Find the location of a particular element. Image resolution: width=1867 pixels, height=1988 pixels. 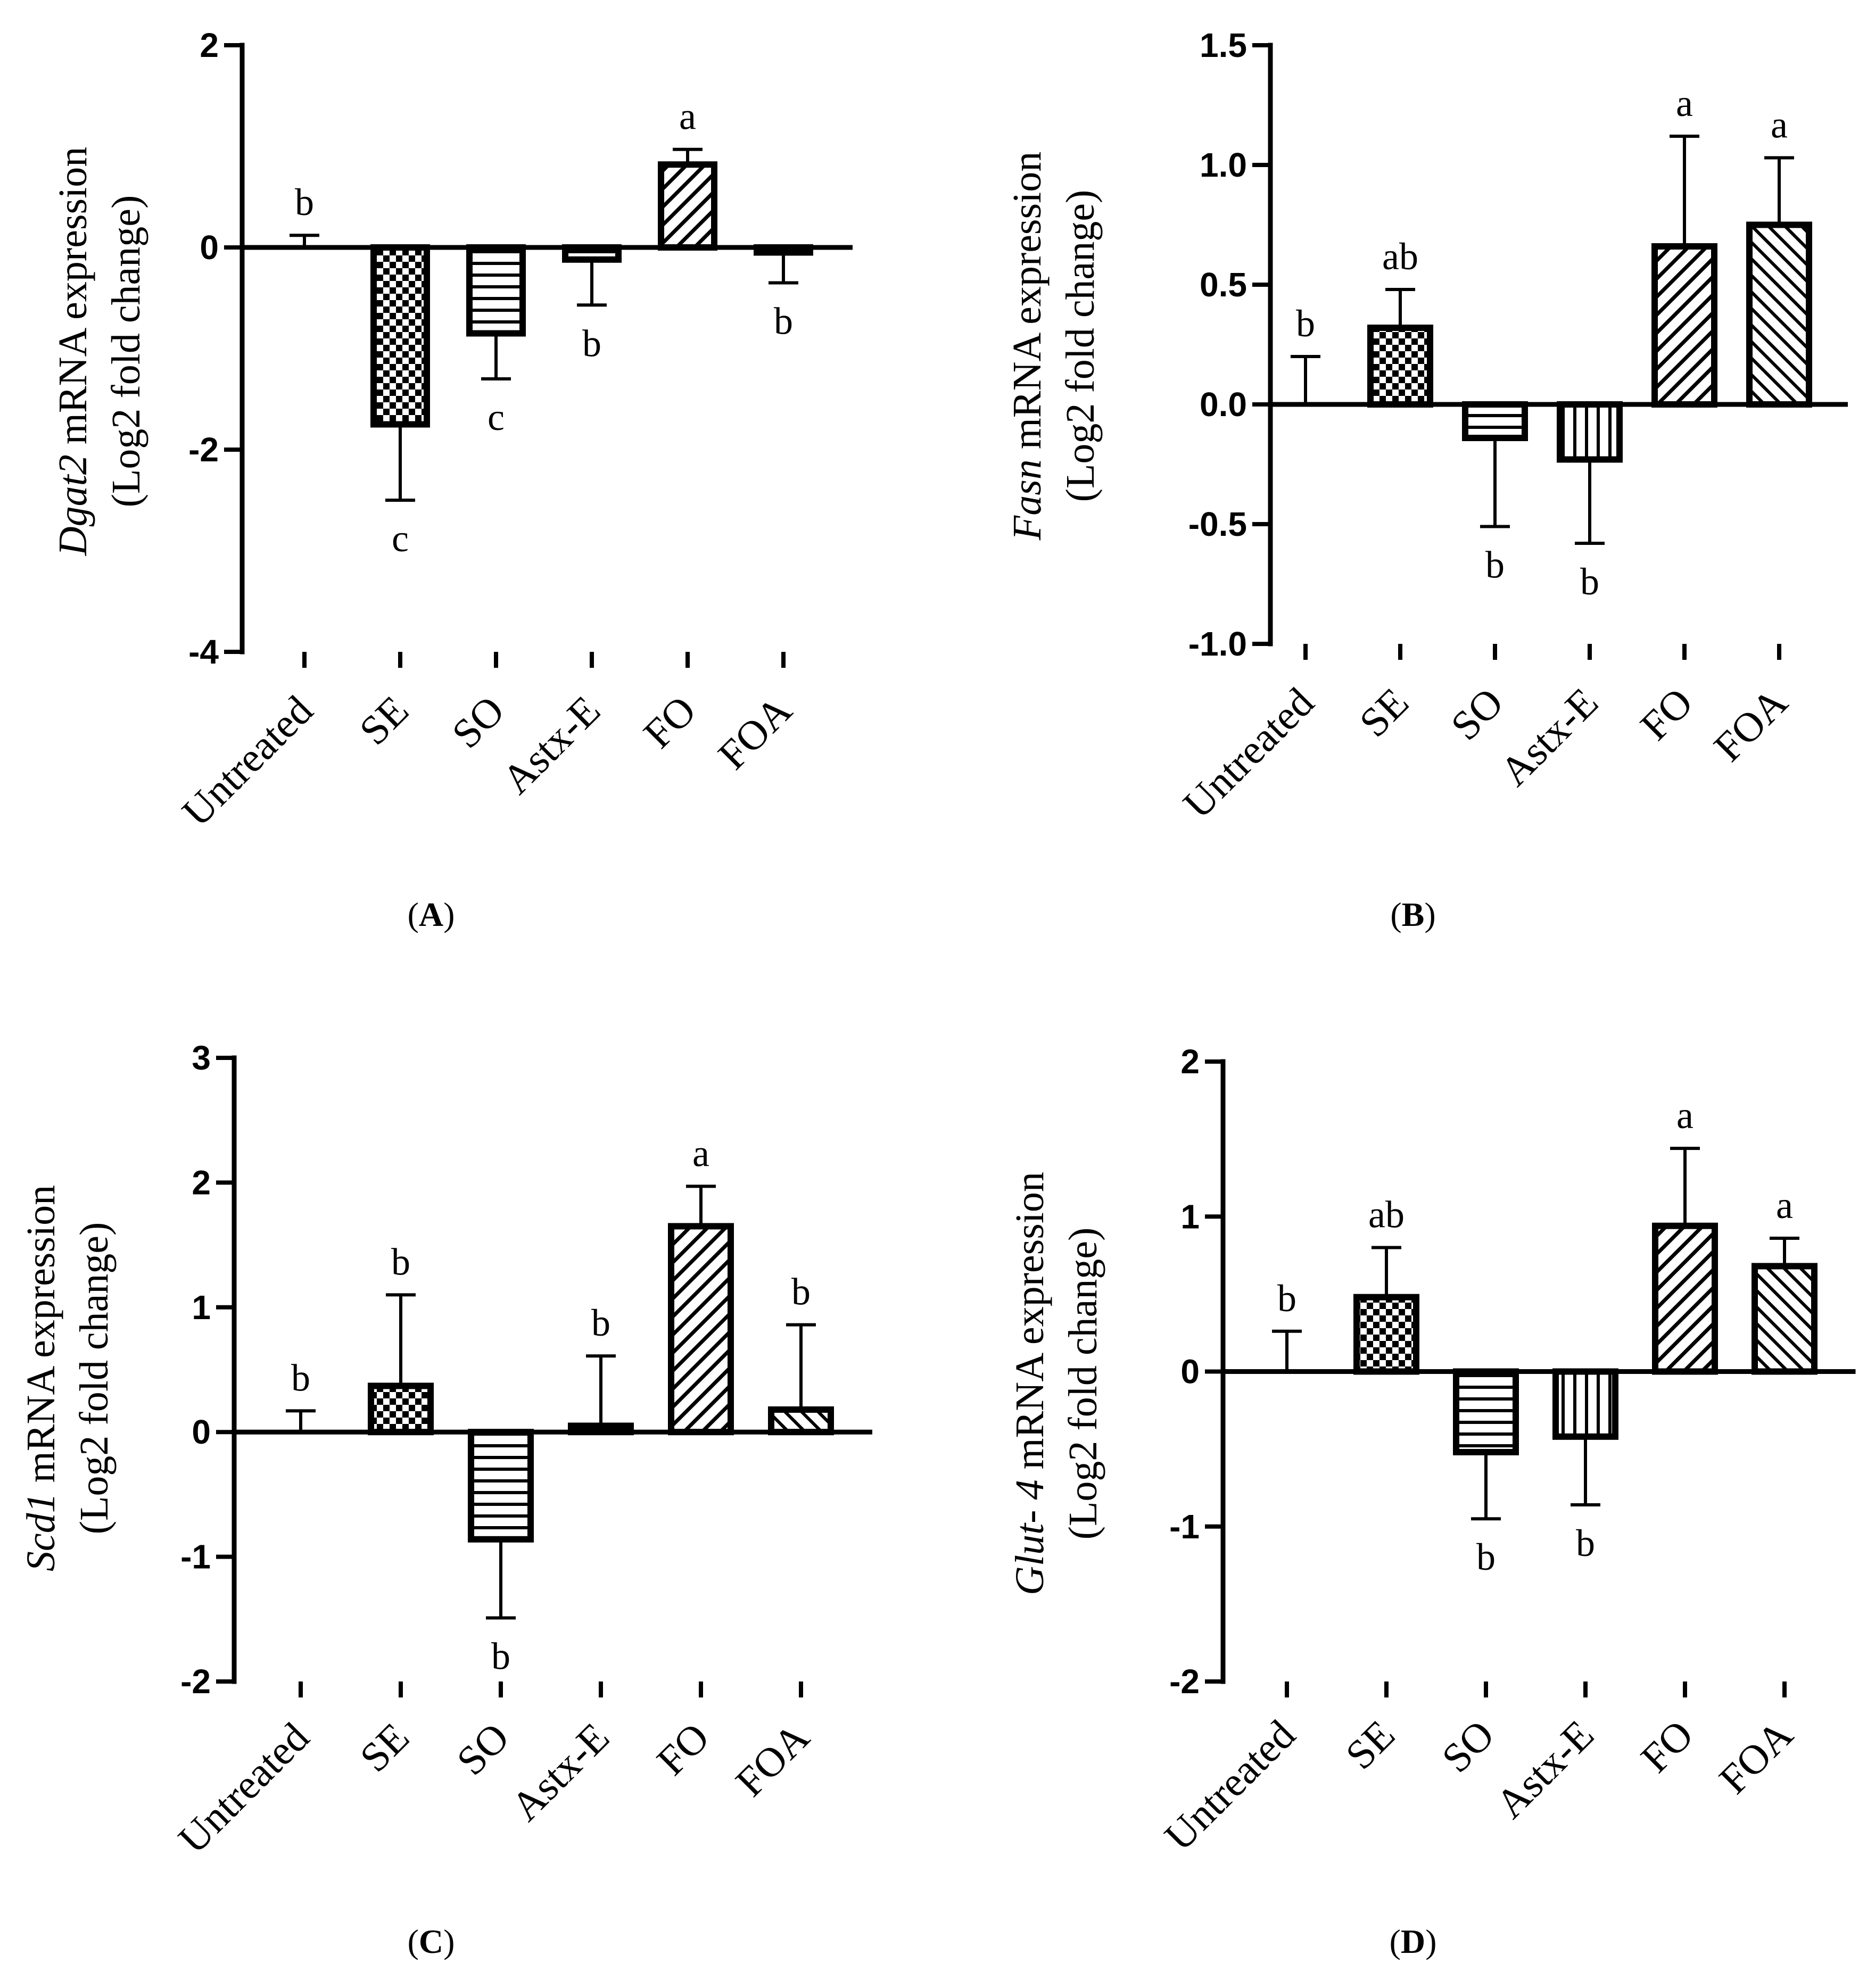

y-axis-label-b: Fasn mRNA expression is located at coordinates (1027, 347).